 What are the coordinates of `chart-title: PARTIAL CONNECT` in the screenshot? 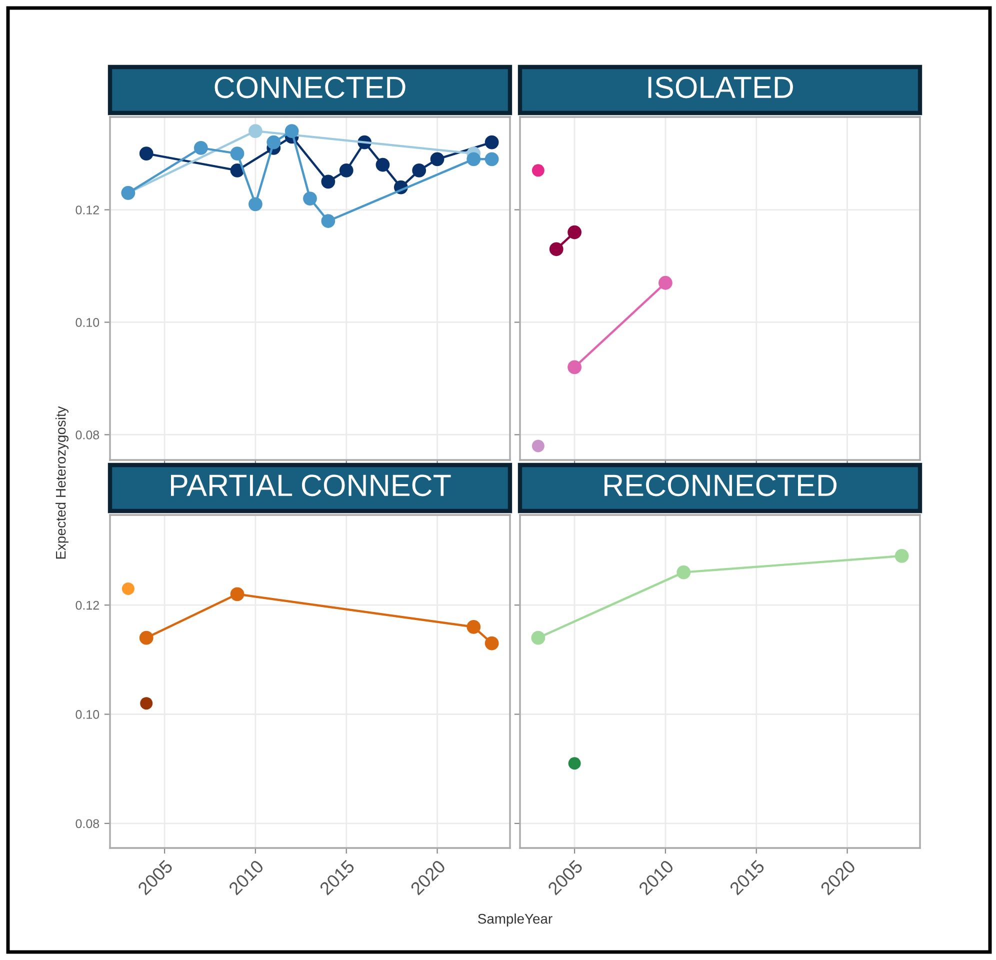 It's located at (311, 485).